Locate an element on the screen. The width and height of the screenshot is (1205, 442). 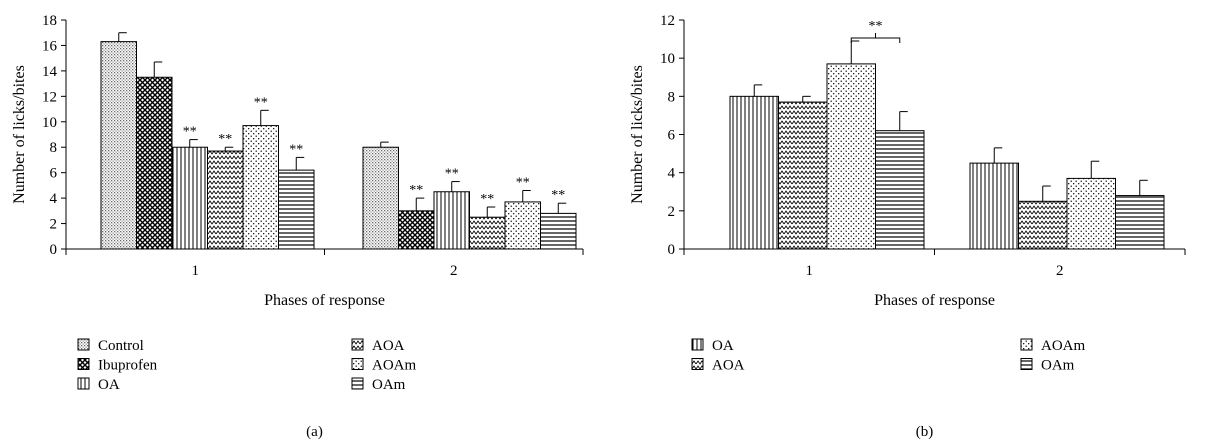
panel-label: (b) is located at coordinates (925, 432).